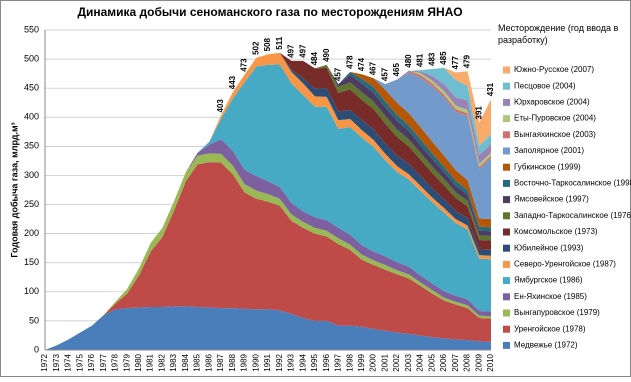 The width and height of the screenshot is (631, 382). What do you see at coordinates (420, 60) in the screenshot?
I see `total-label: 481` at bounding box center [420, 60].